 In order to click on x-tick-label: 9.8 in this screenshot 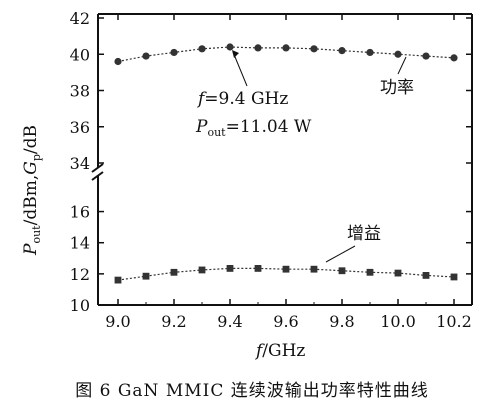, I will do `click(341, 321)`.